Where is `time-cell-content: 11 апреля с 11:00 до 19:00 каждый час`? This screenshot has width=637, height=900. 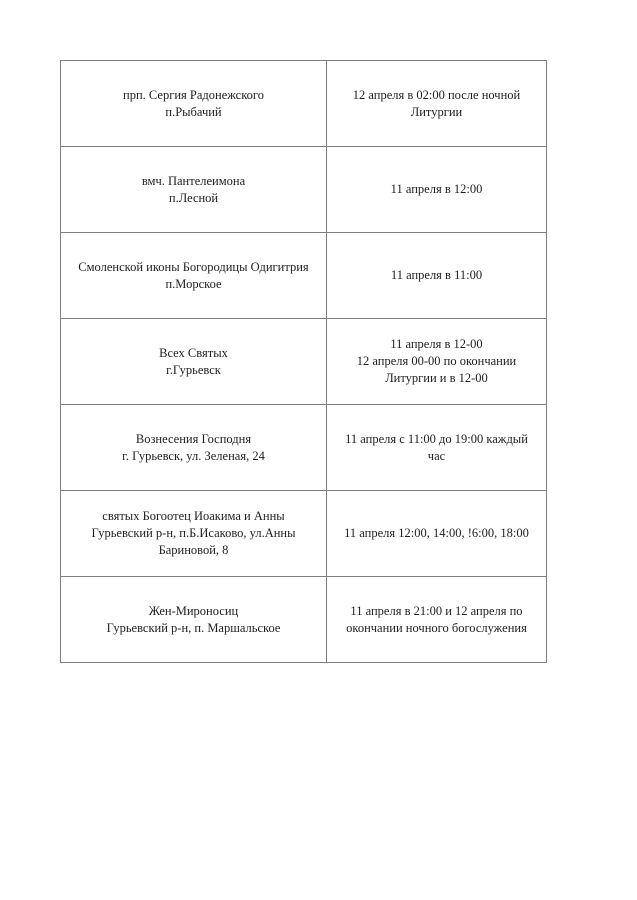
time-cell-content: 11 апреля с 11:00 до 19:00 каждый час is located at coordinates (436, 448).